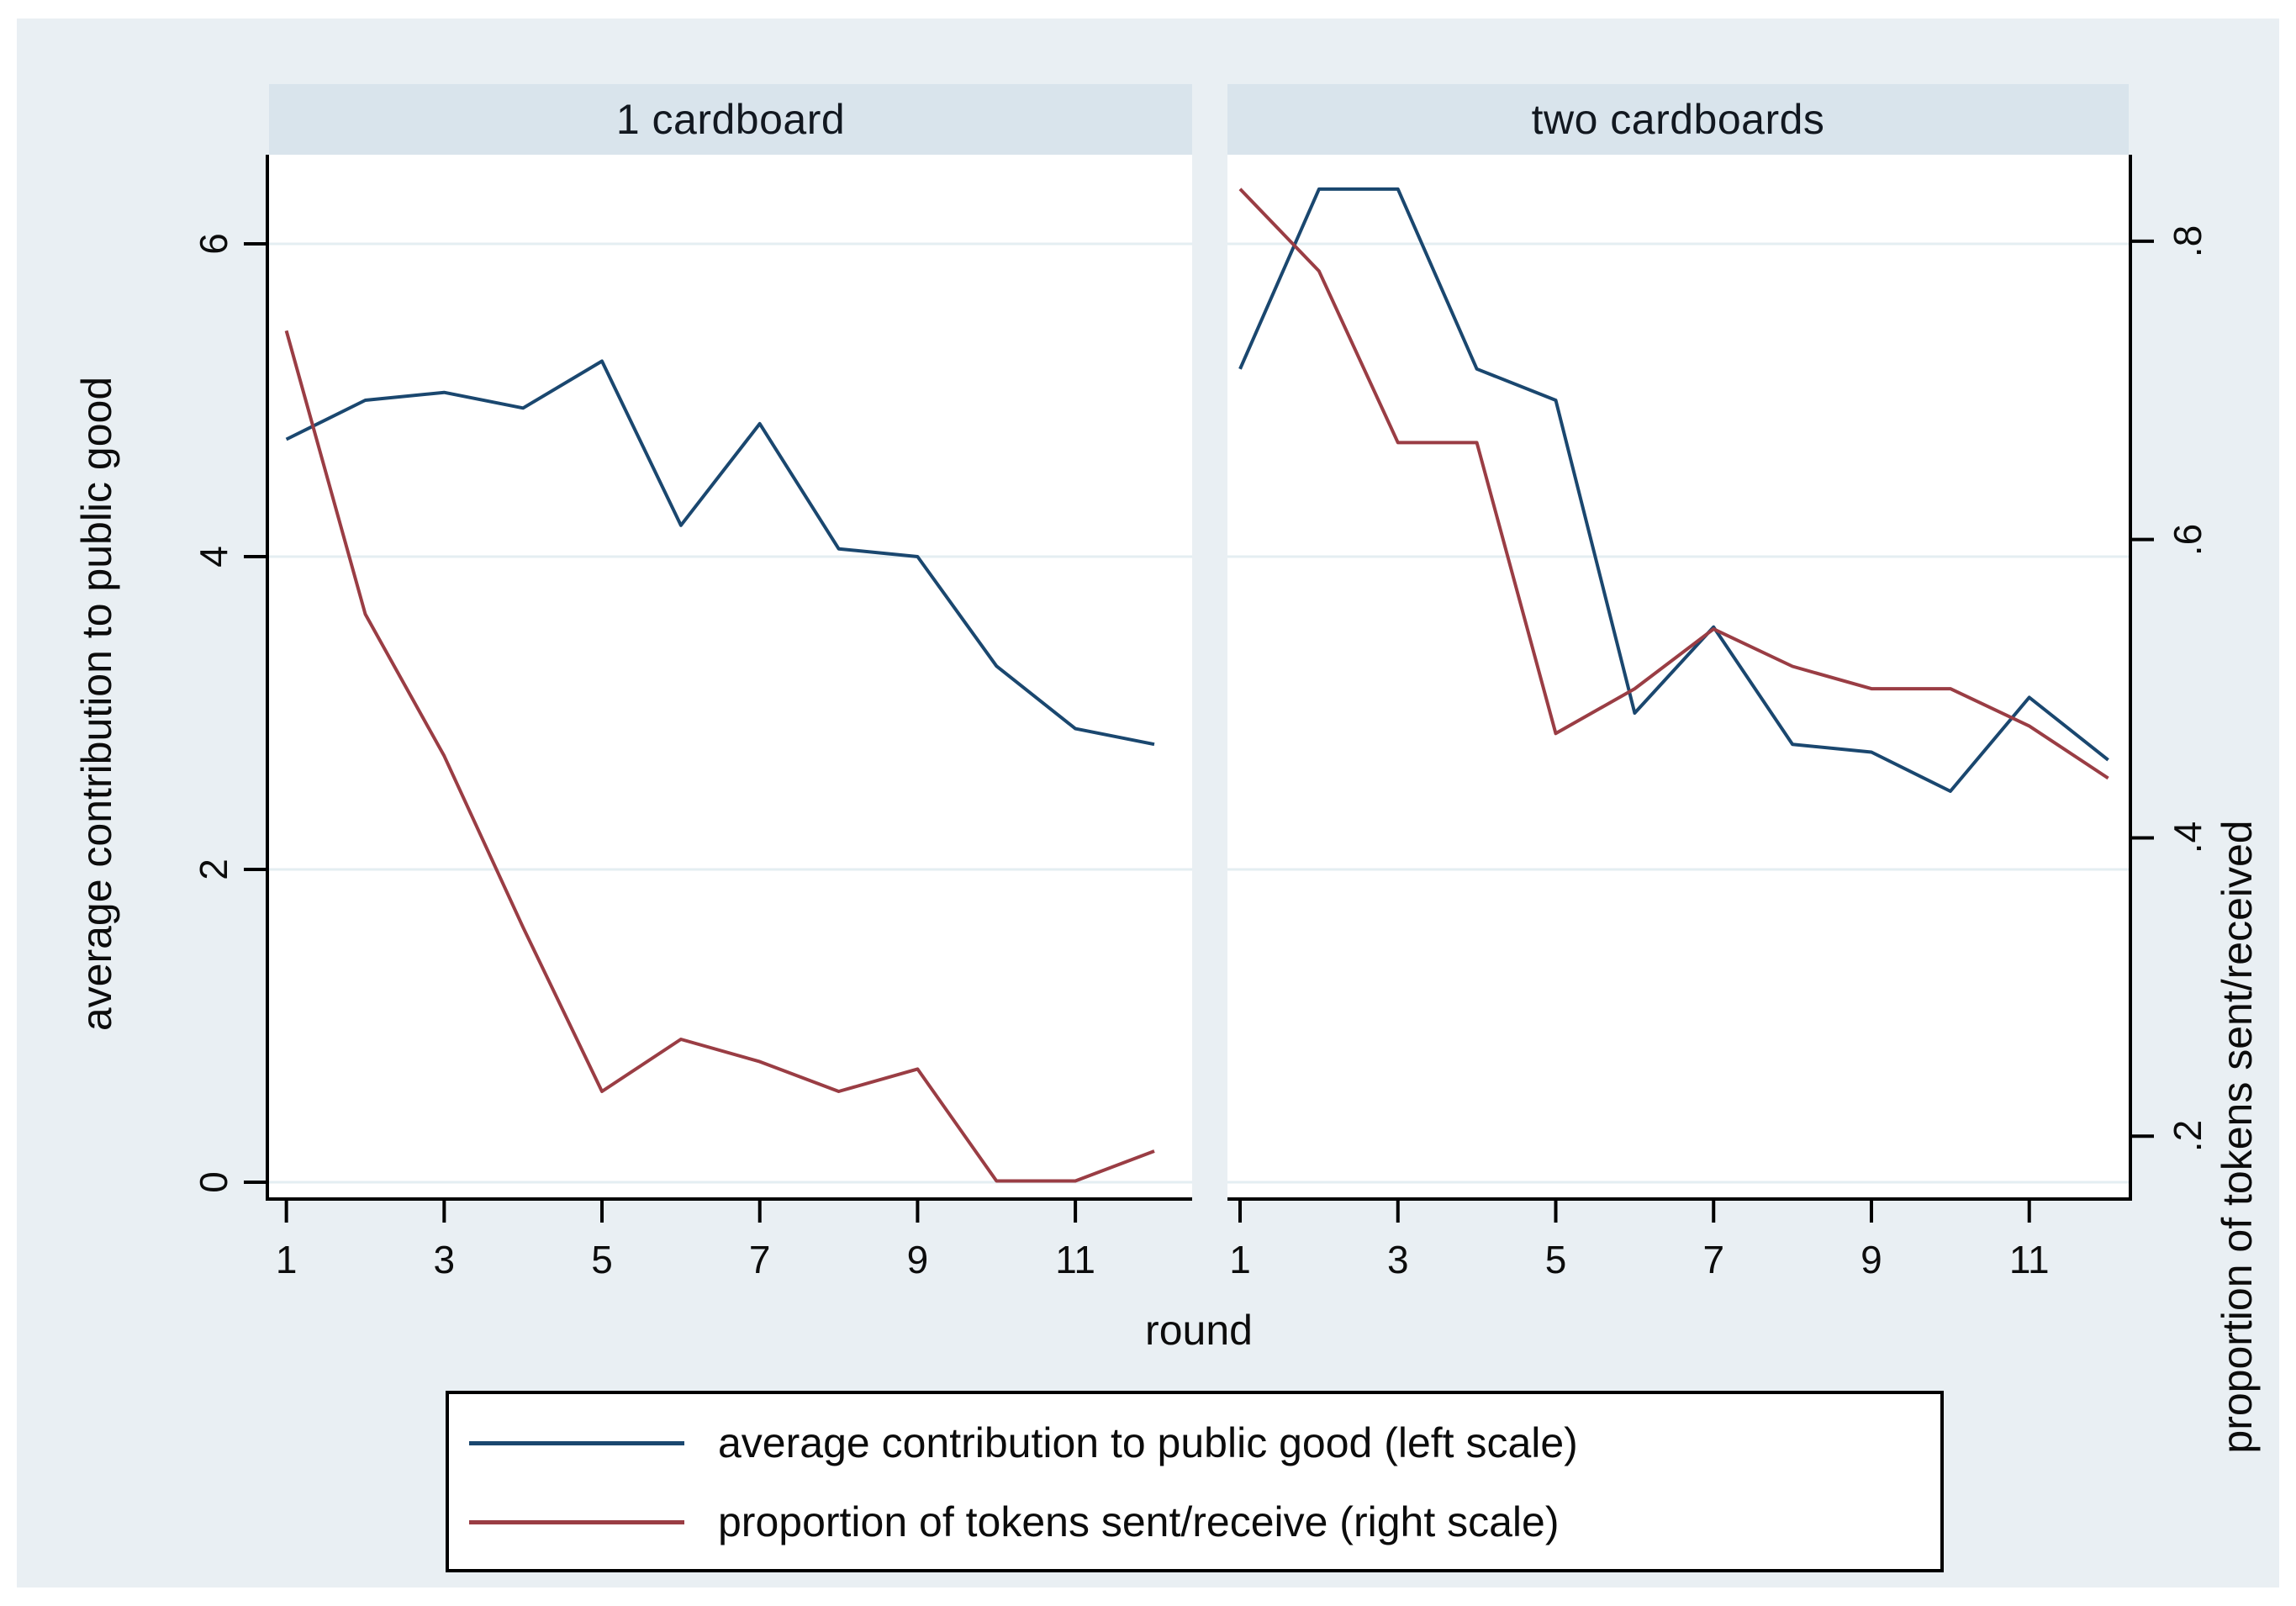 The width and height of the screenshot is (2296, 1606). Describe the element at coordinates (577, 1521) in the screenshot. I see `red-line-swatch` at that location.